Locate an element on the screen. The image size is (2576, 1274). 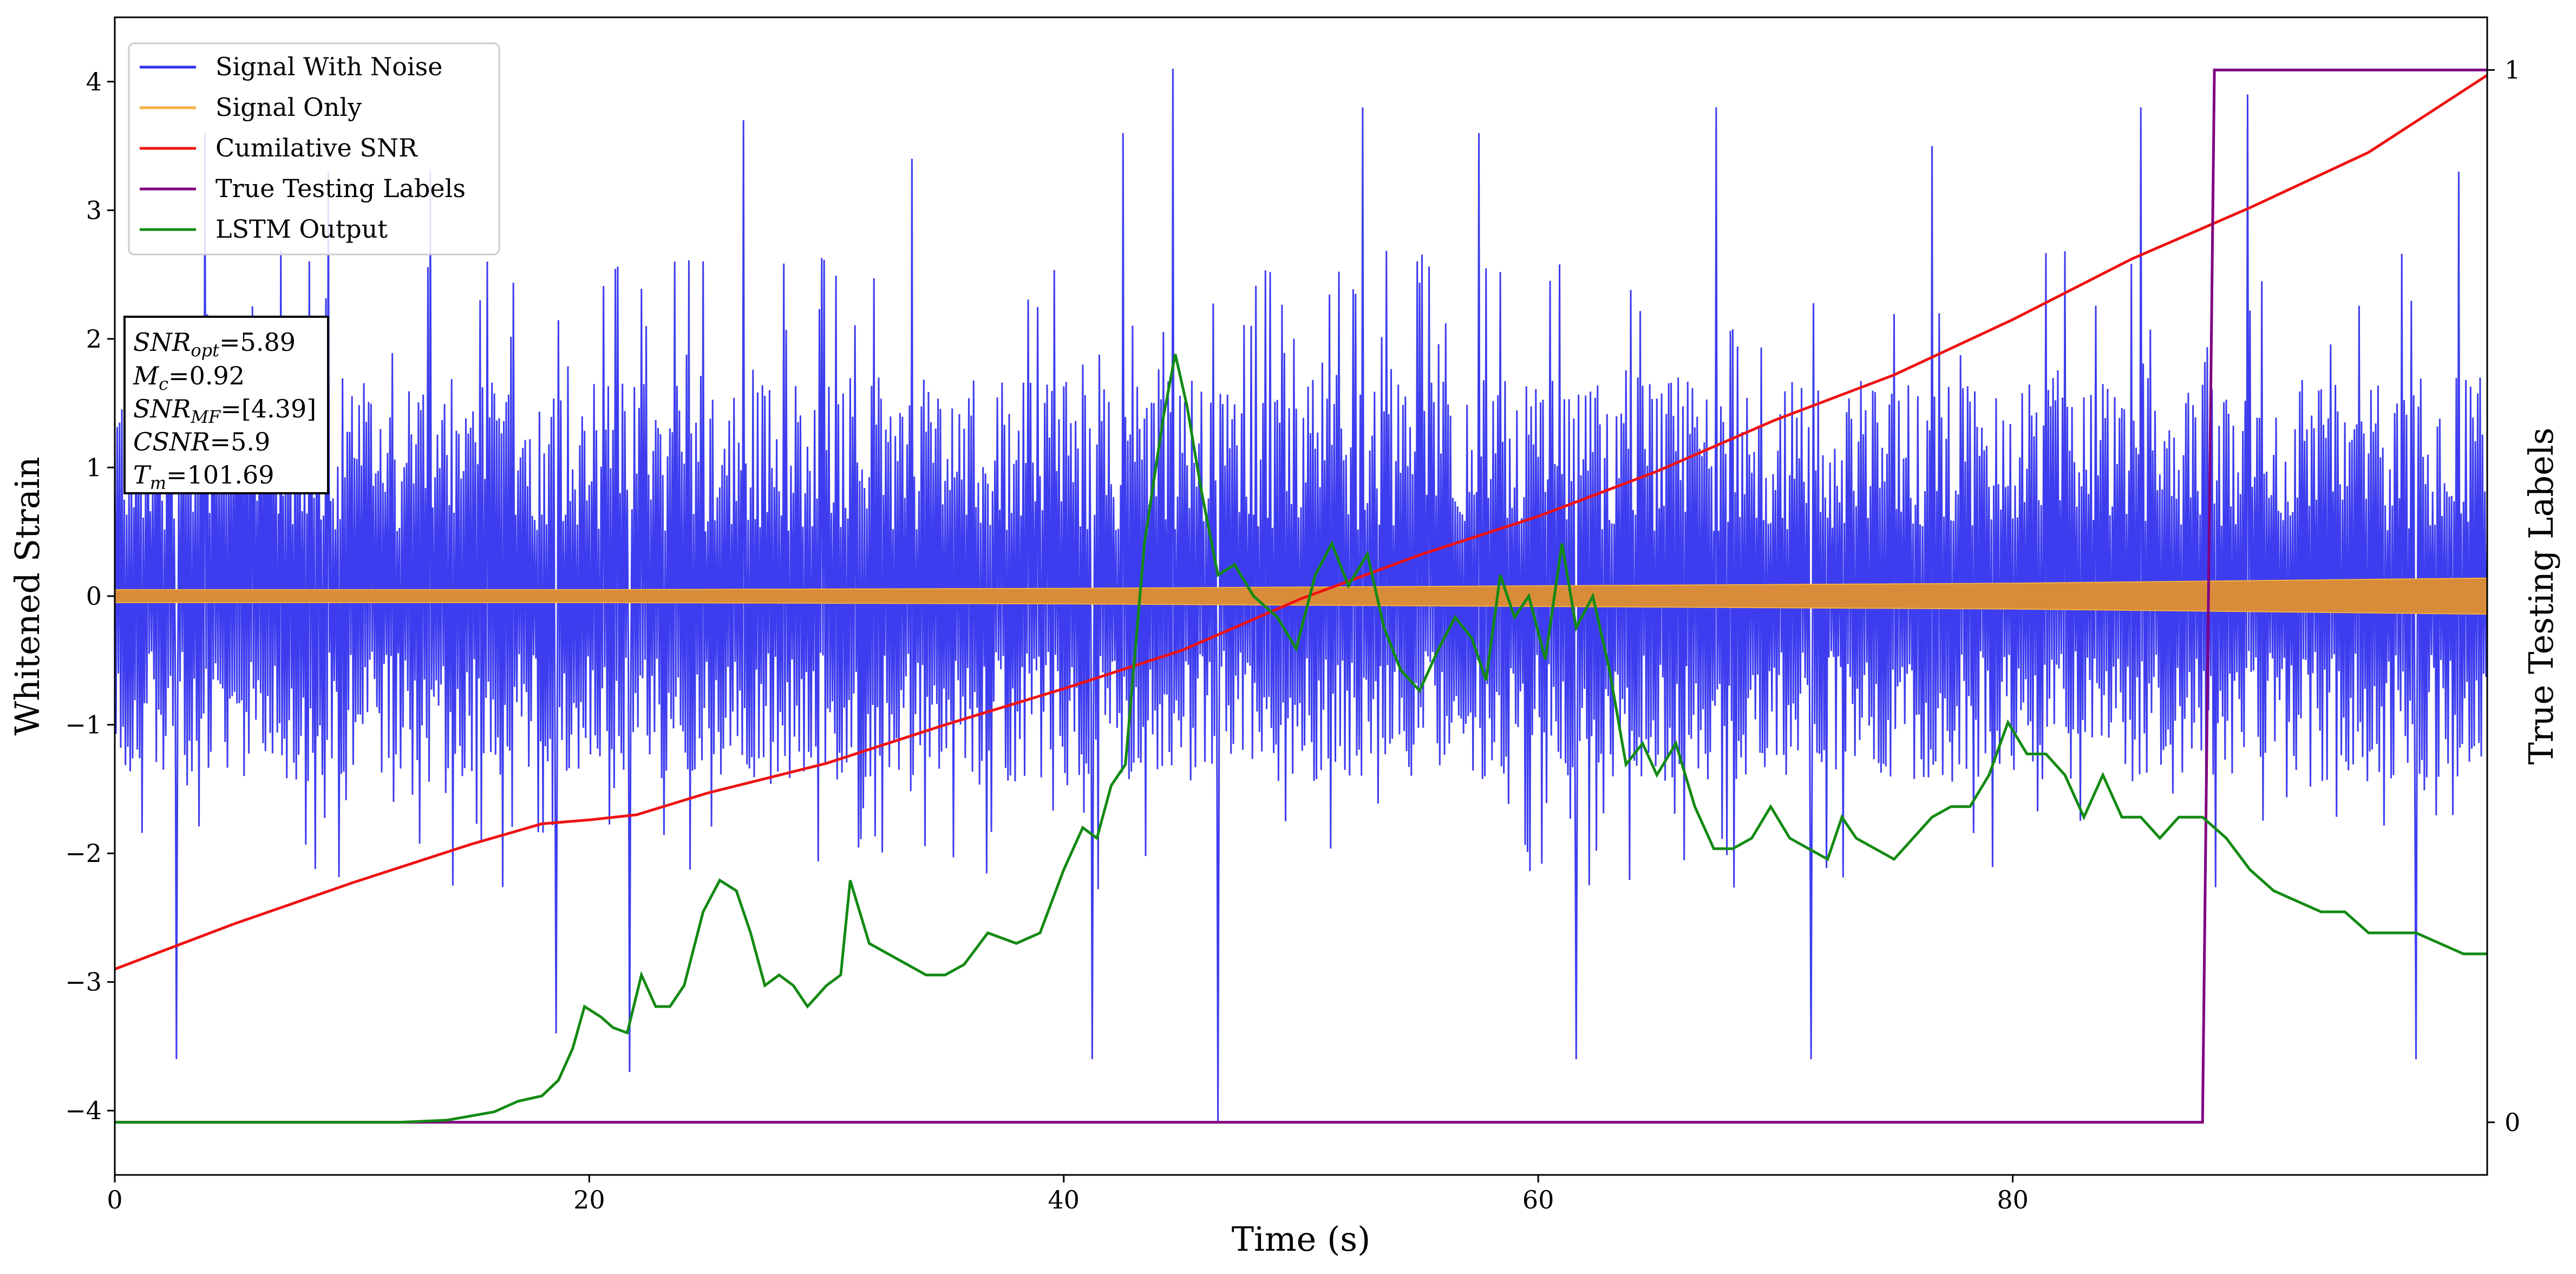
legend-label: LSTM Output is located at coordinates (301, 229).